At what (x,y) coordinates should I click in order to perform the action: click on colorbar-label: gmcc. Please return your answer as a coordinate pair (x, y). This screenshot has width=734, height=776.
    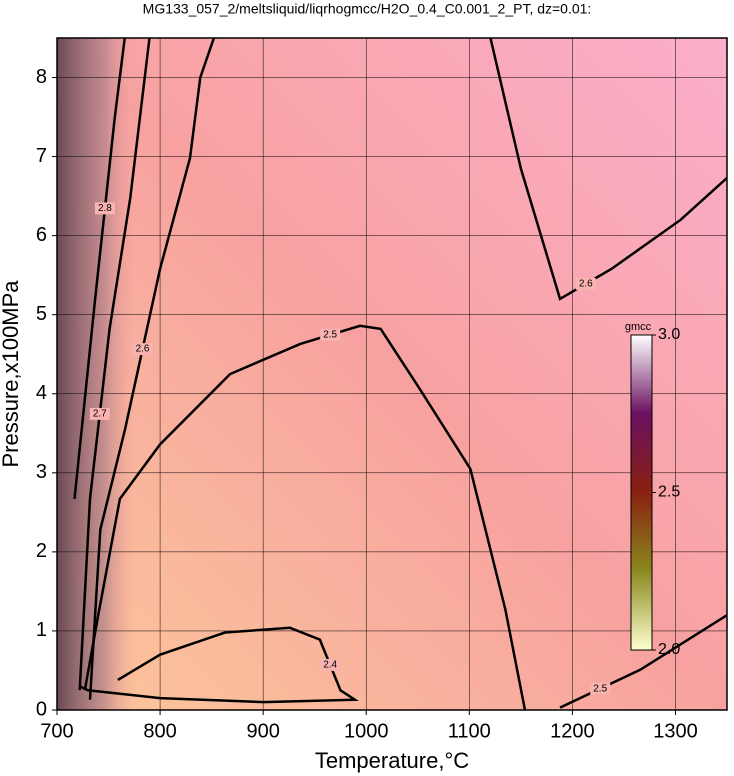
    Looking at the image, I should click on (638, 327).